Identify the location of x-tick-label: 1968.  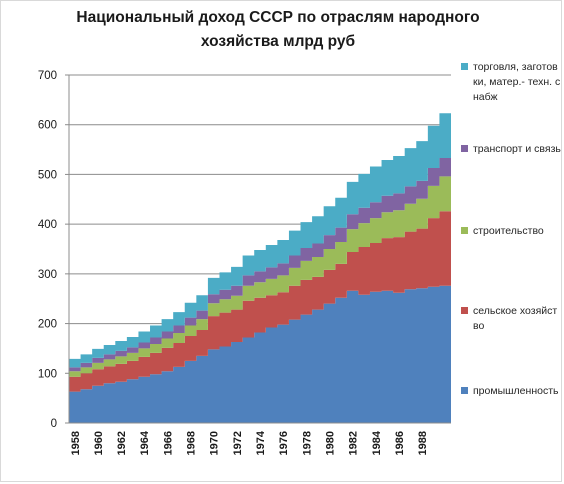
(192, 443).